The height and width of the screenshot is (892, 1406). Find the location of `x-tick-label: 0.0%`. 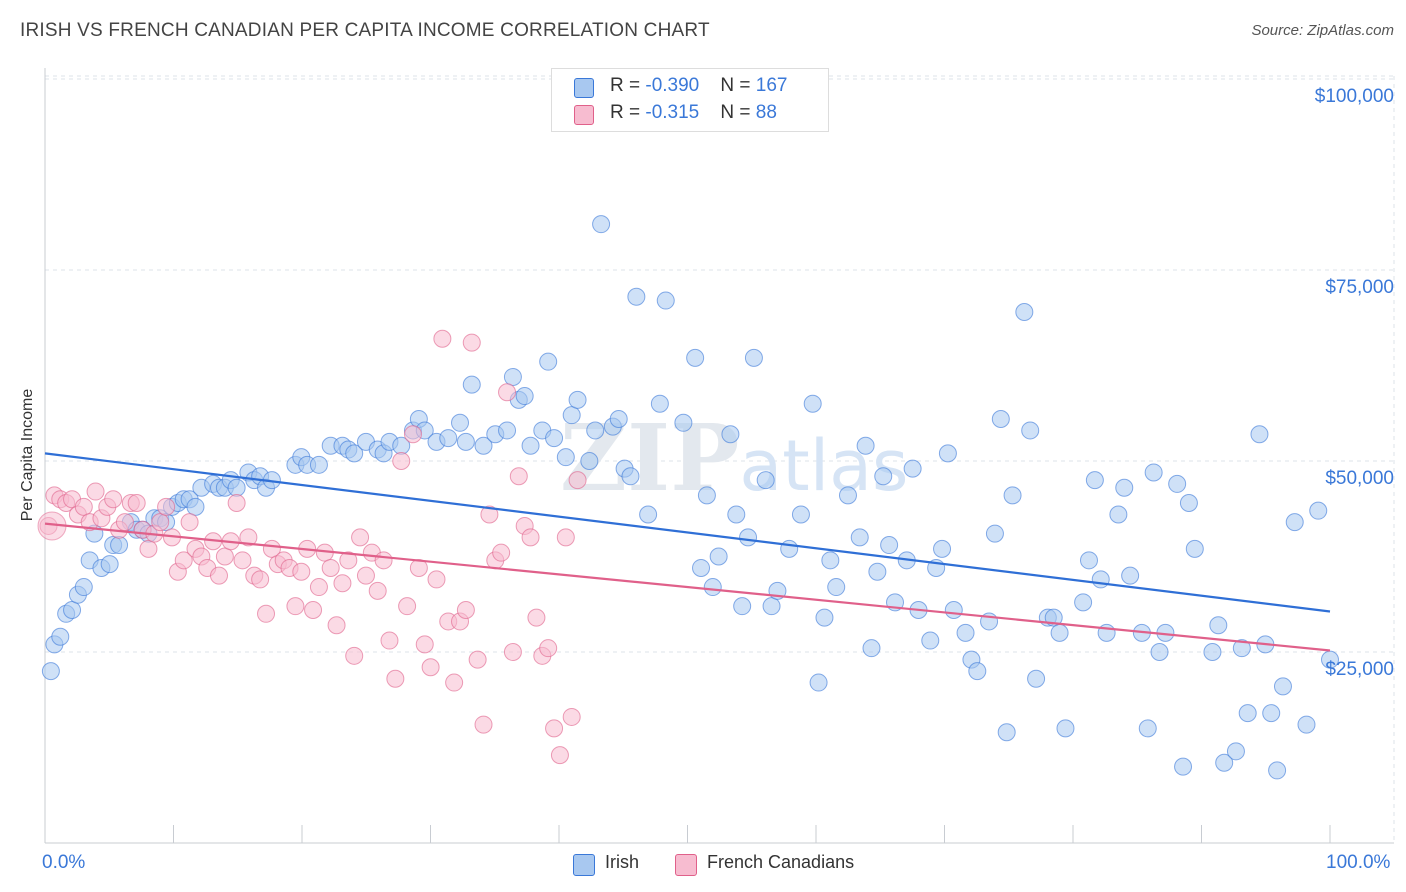

x-tick-label: 0.0% is located at coordinates (64, 862).